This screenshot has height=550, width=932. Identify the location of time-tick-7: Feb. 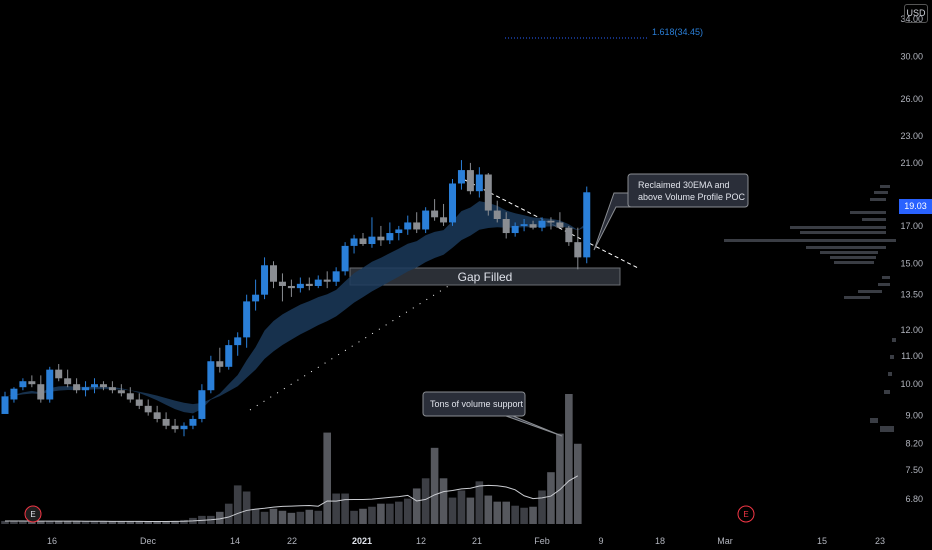
(542, 541).